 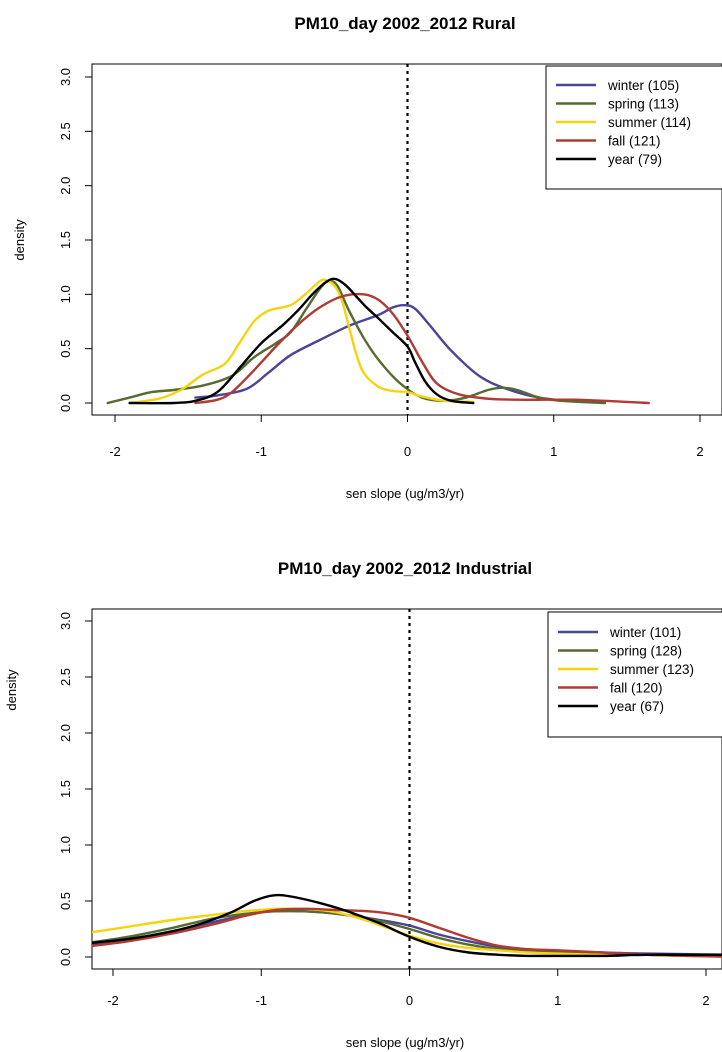 I want to click on series-line-winter, so click(x=396, y=353).